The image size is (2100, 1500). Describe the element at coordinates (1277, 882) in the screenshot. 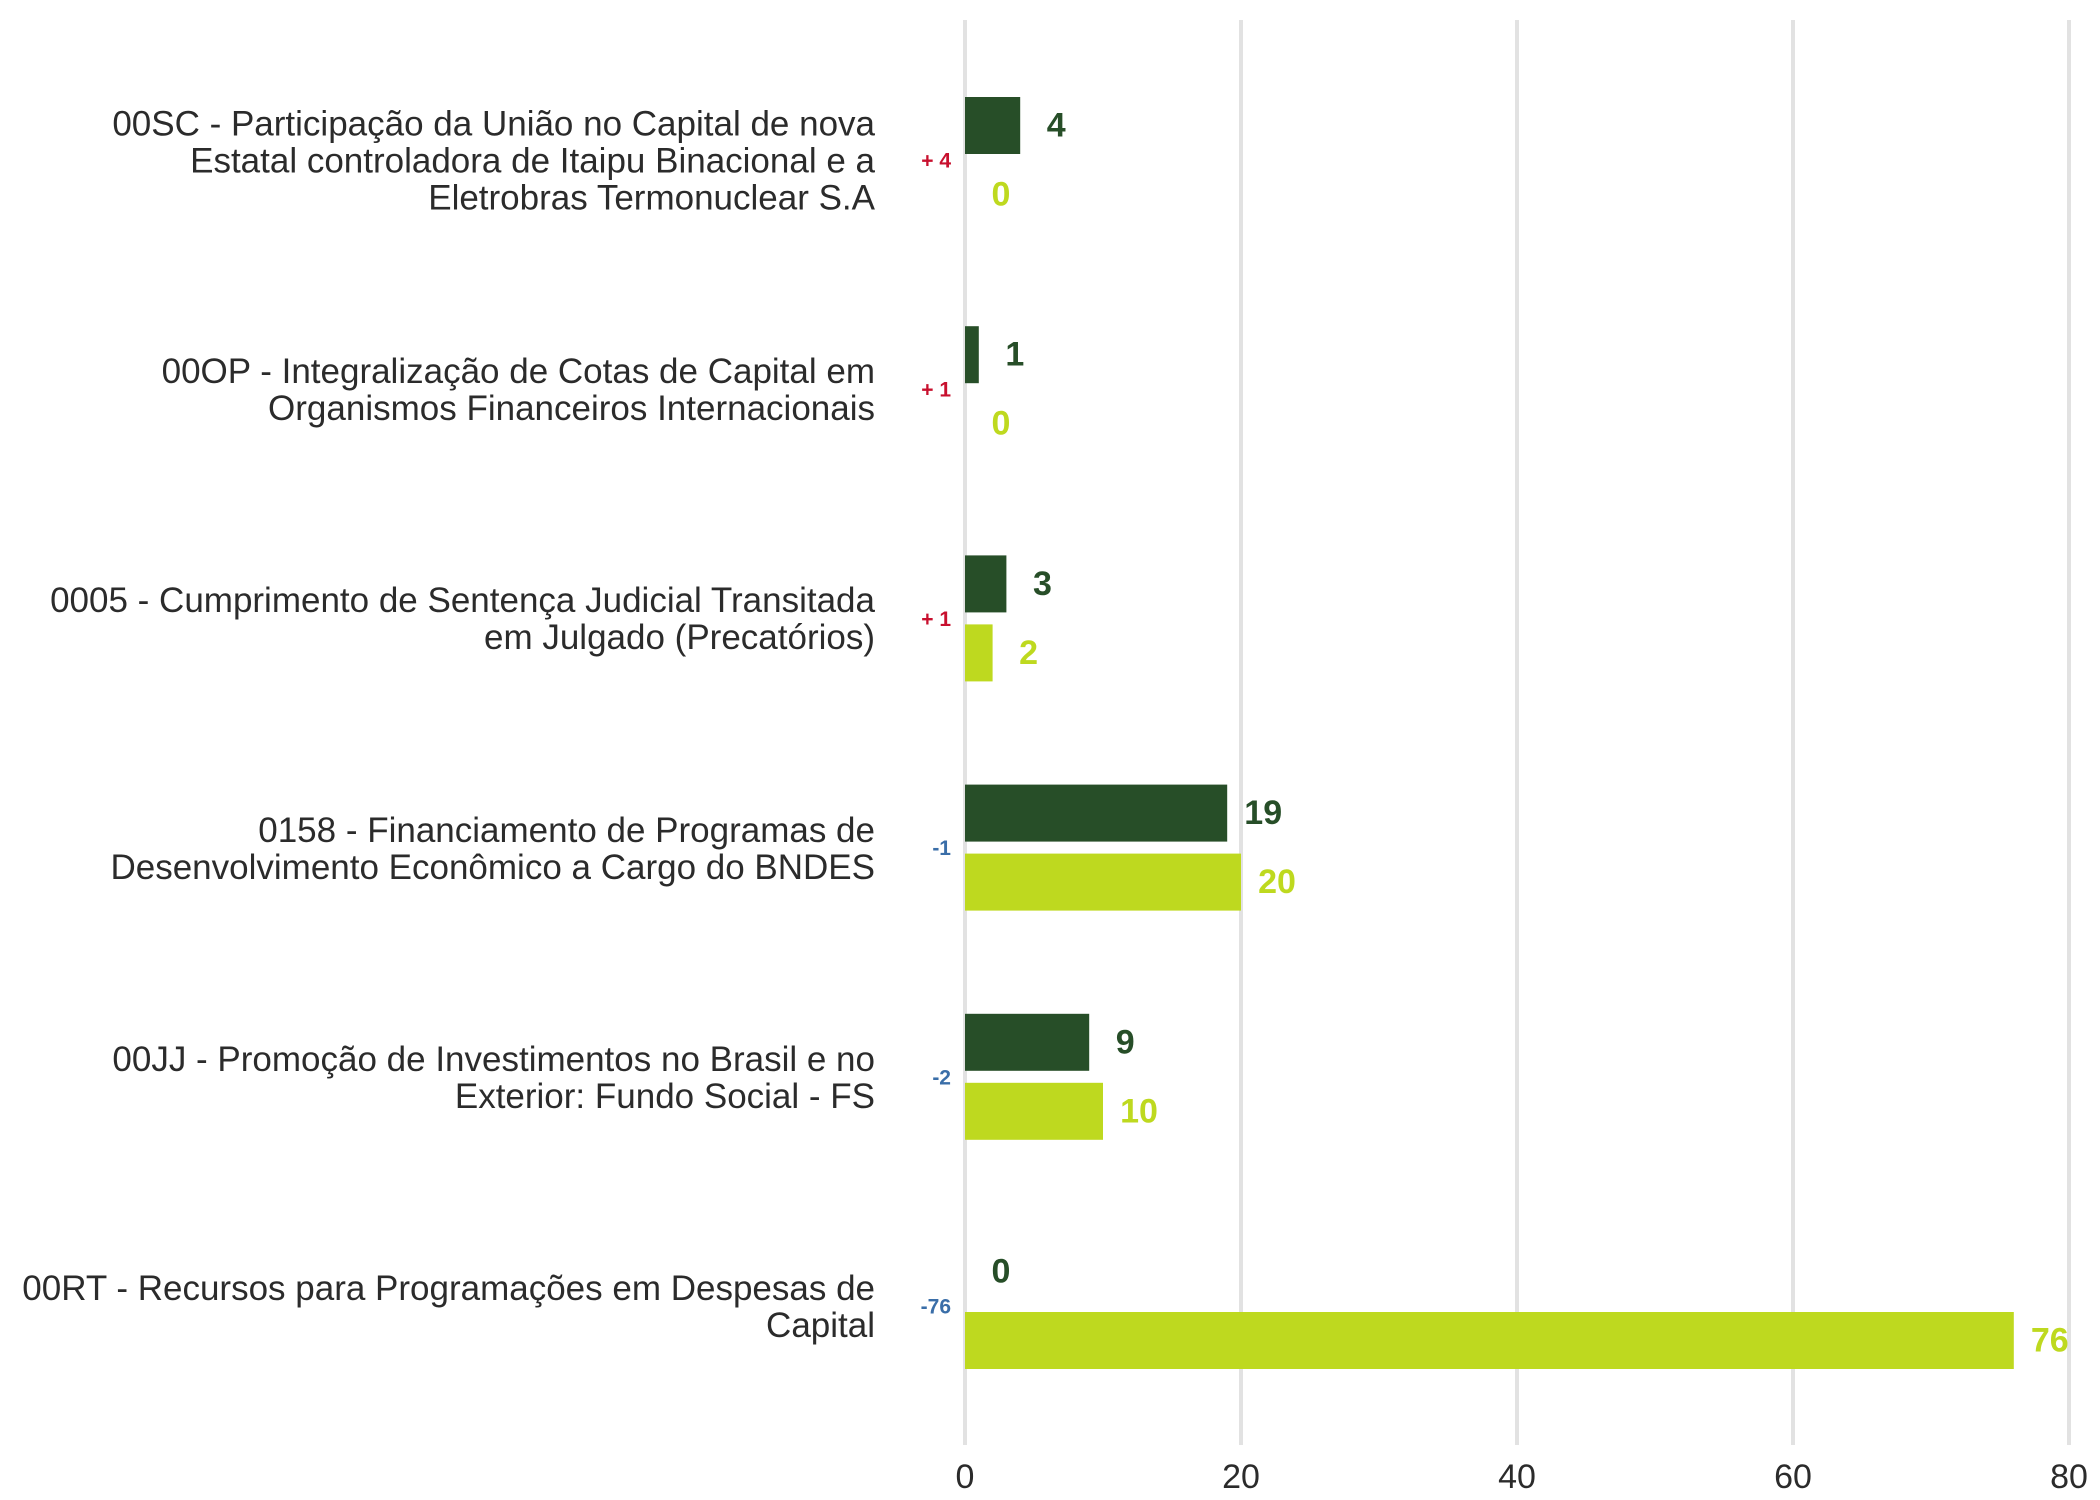

I see `value-label: 20` at that location.